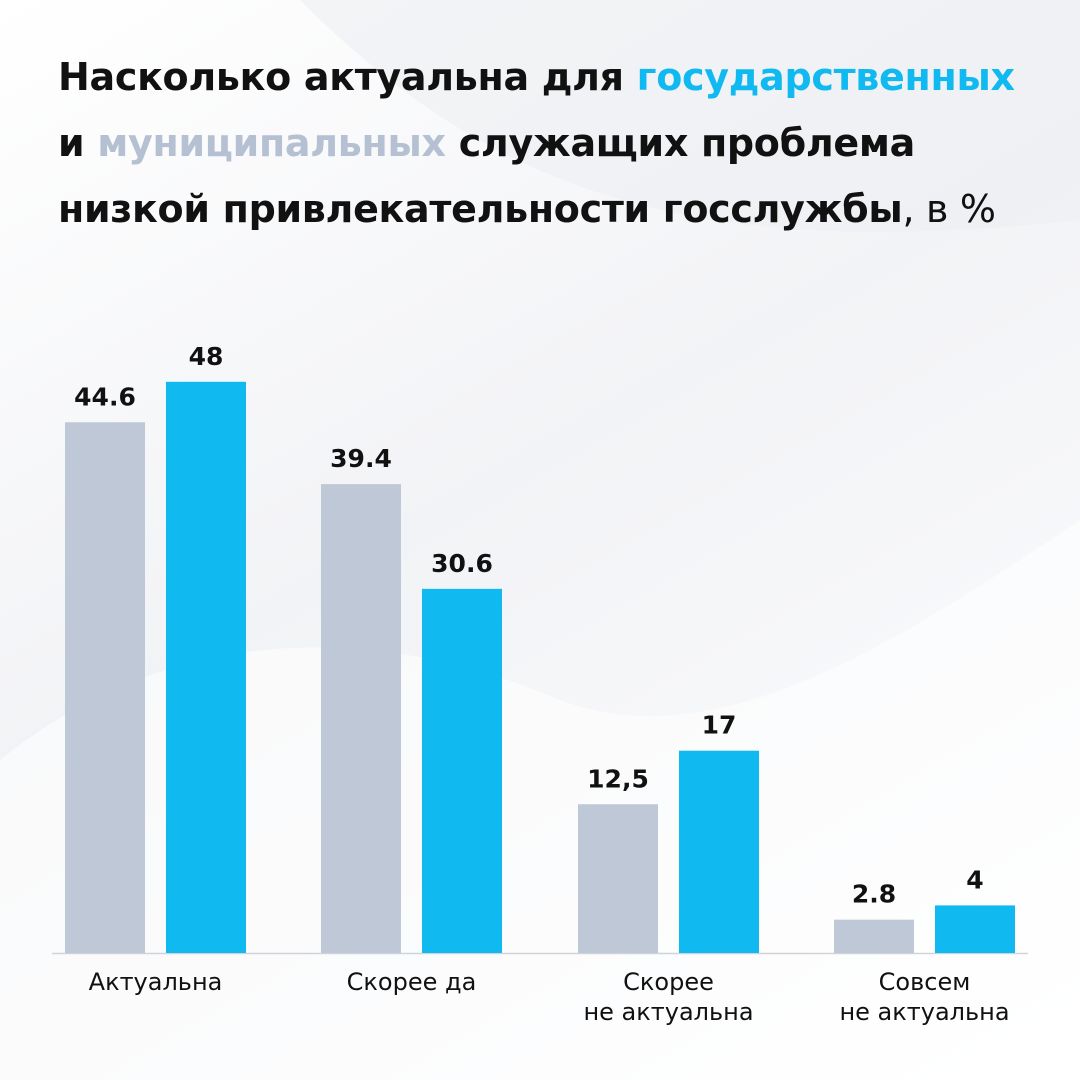  I want to click on value-label-series1-3: 12,5, so click(618, 778).